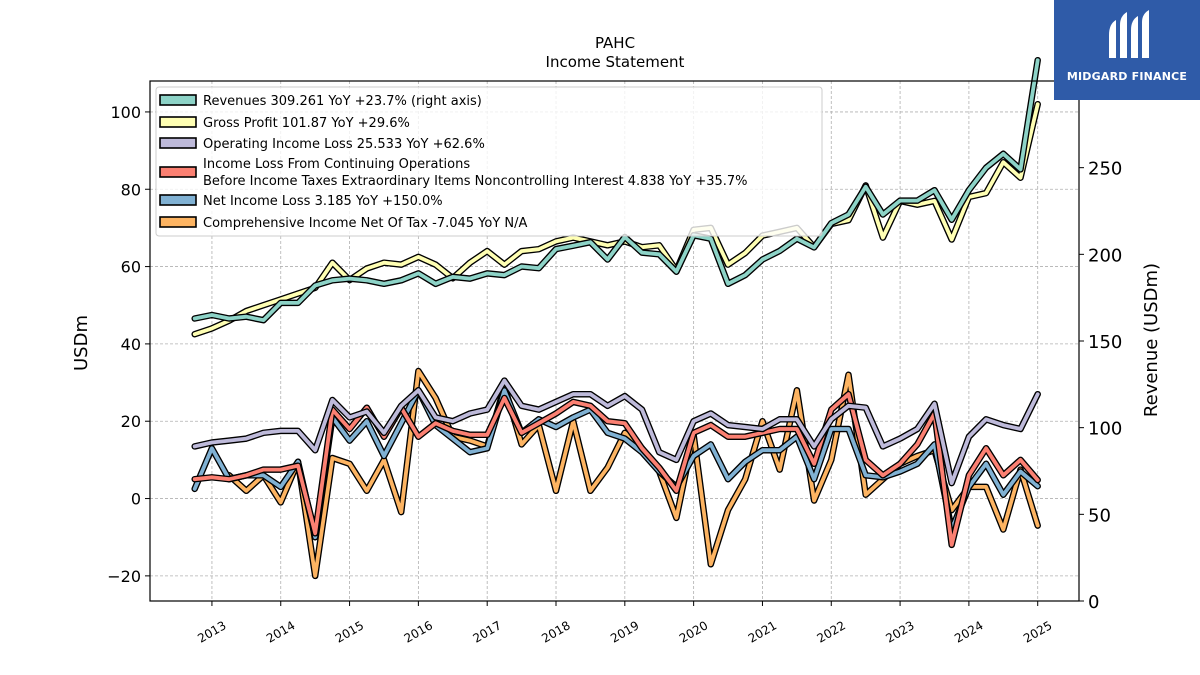 The image size is (1200, 675). I want to click on y-tick-label: 60, so click(131, 267).